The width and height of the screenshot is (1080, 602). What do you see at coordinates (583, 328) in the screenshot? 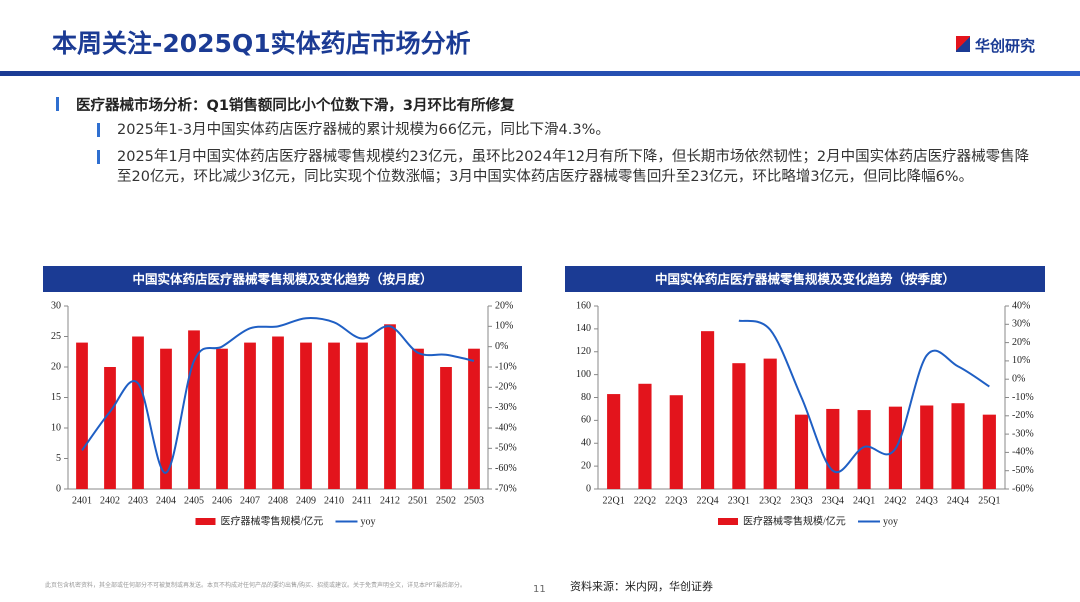
I see `y-tick-label: 140` at bounding box center [583, 328].